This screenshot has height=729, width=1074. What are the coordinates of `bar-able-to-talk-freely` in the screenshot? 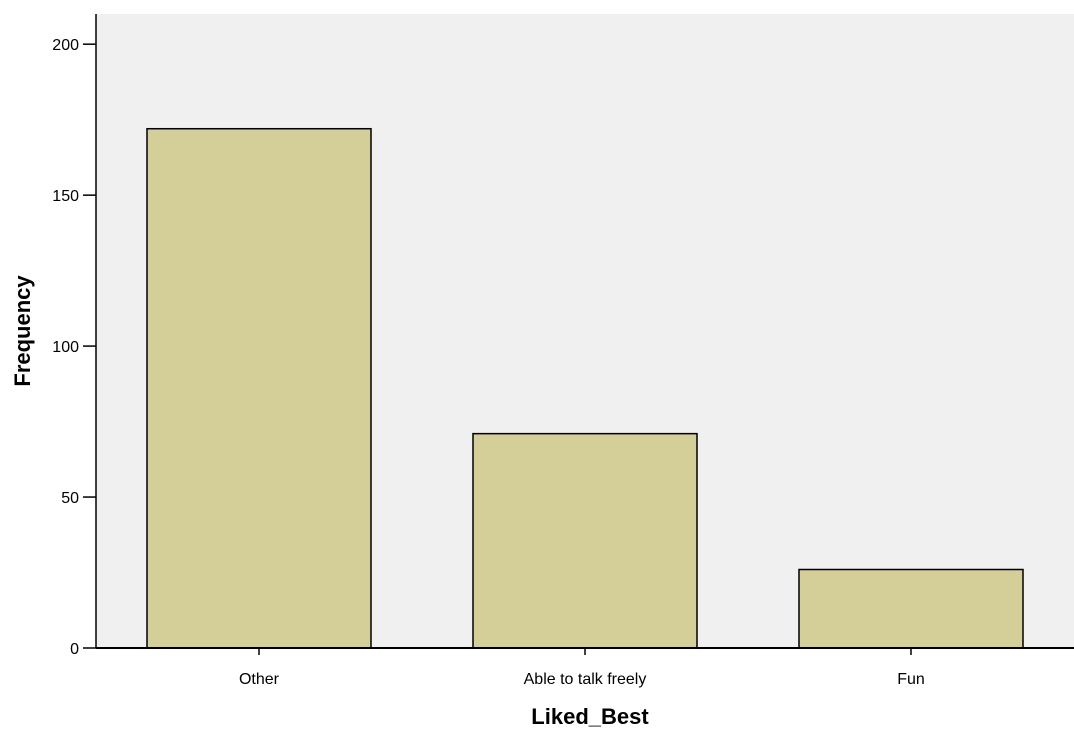 It's located at (585, 540).